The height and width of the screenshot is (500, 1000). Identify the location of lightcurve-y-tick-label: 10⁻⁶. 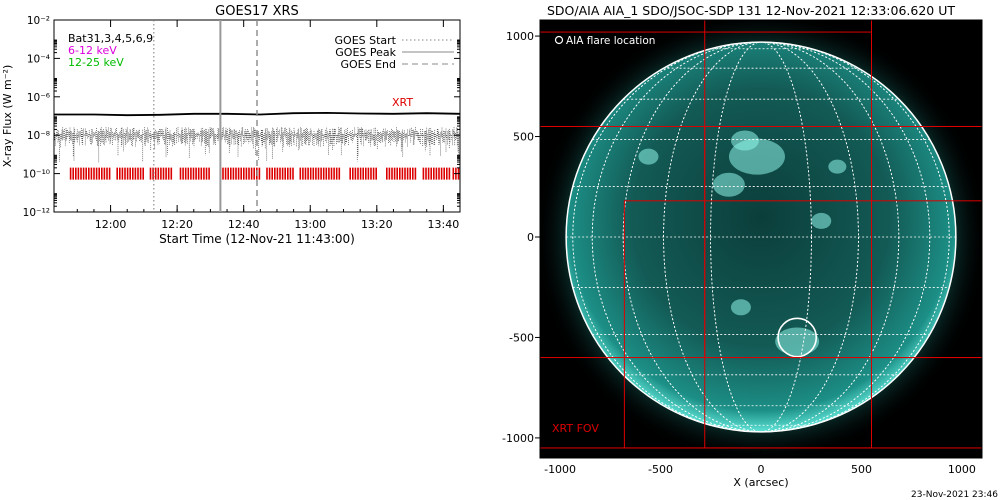
(38, 98).